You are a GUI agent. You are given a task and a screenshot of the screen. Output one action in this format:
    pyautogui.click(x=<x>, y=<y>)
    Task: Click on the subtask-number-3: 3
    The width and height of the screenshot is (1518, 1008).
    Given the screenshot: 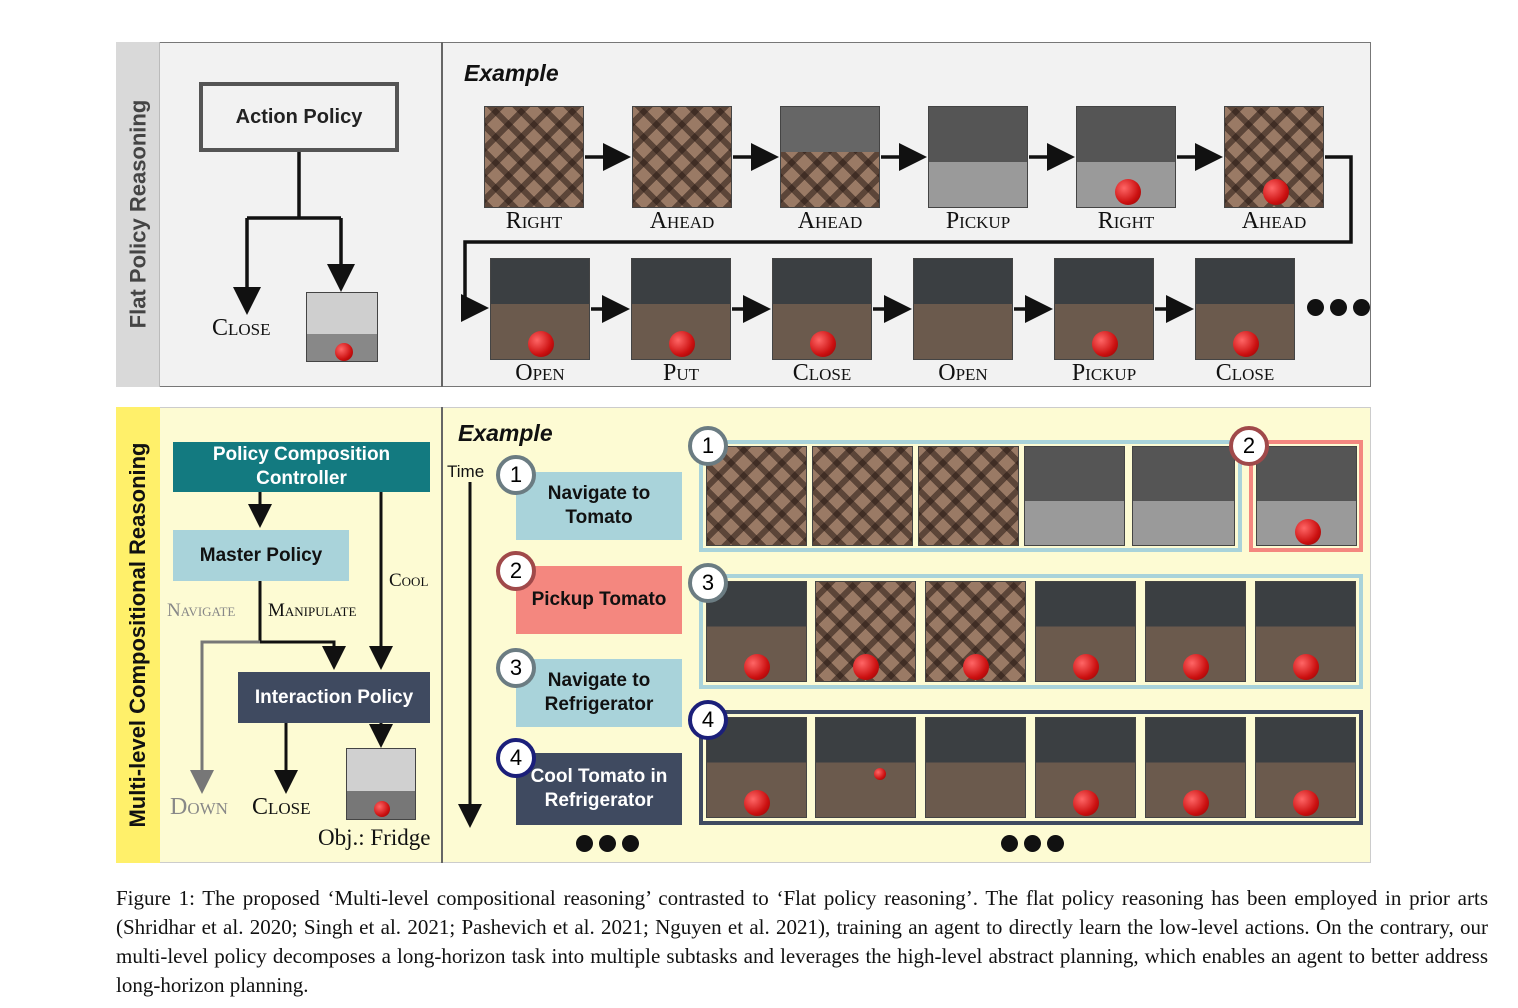 What is the action you would take?
    pyautogui.click(x=516, y=668)
    